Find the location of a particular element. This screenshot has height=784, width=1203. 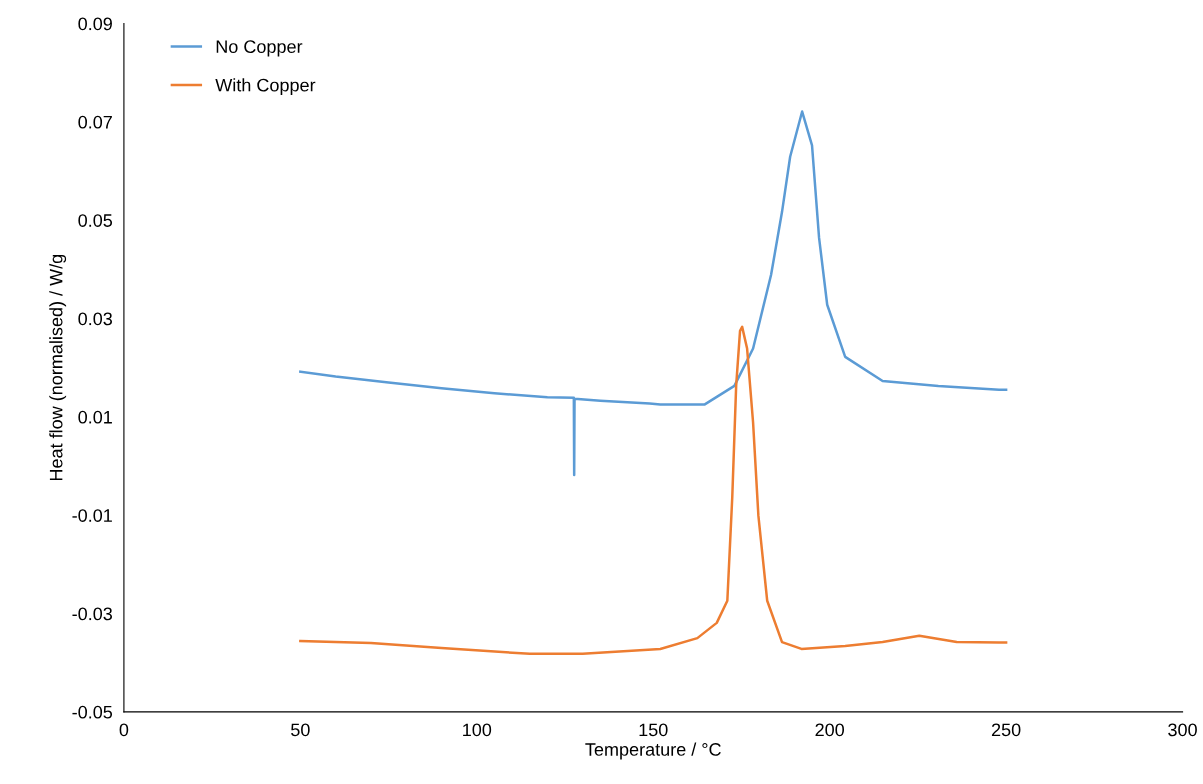

y-tick-label: 0.07 is located at coordinates (95, 122).